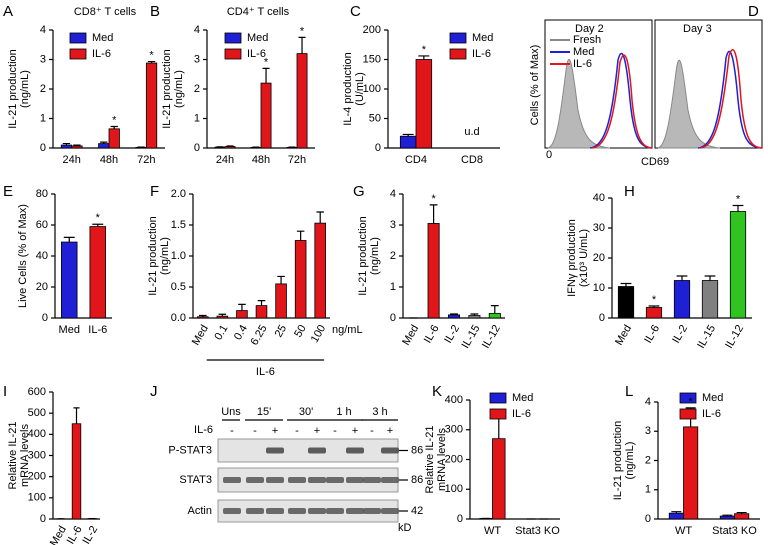 The height and width of the screenshot is (545, 768). Describe the element at coordinates (37, 392) in the screenshot. I see `y-tick-label: 600` at that location.